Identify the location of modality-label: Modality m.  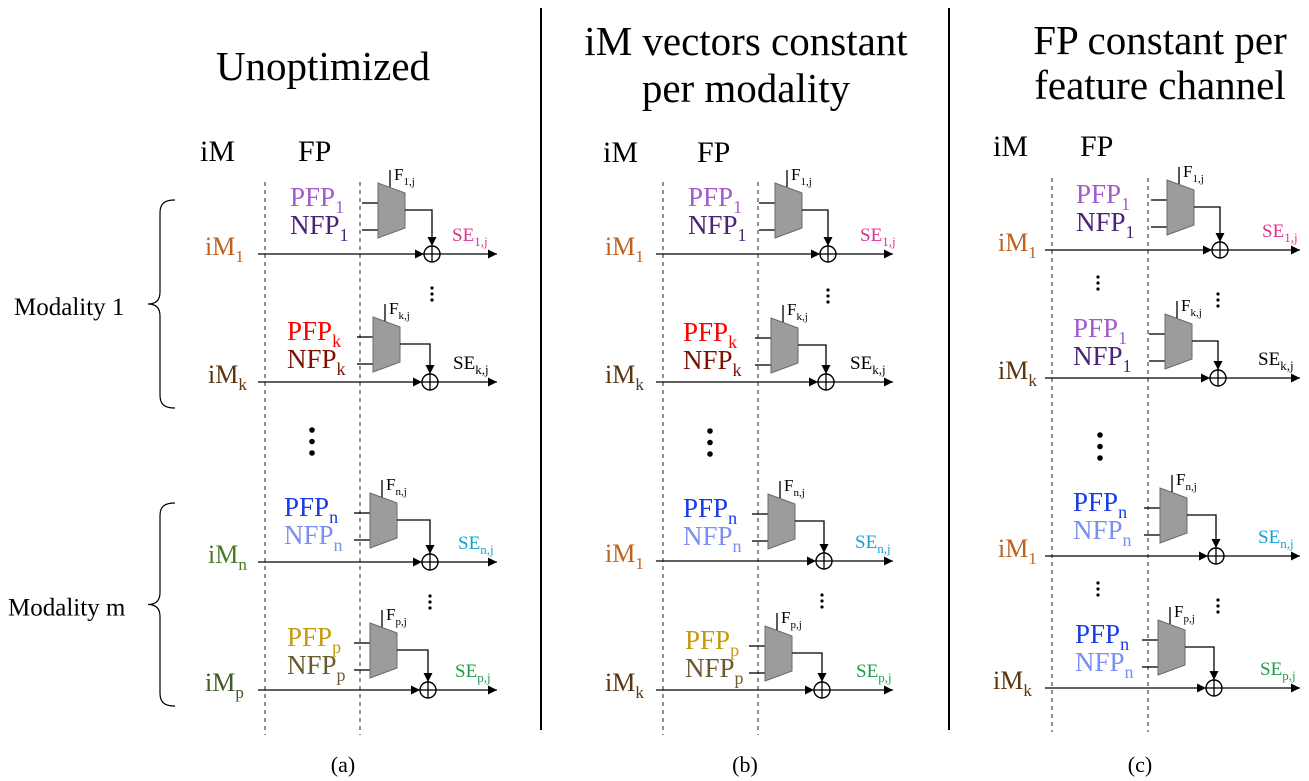
(67, 608).